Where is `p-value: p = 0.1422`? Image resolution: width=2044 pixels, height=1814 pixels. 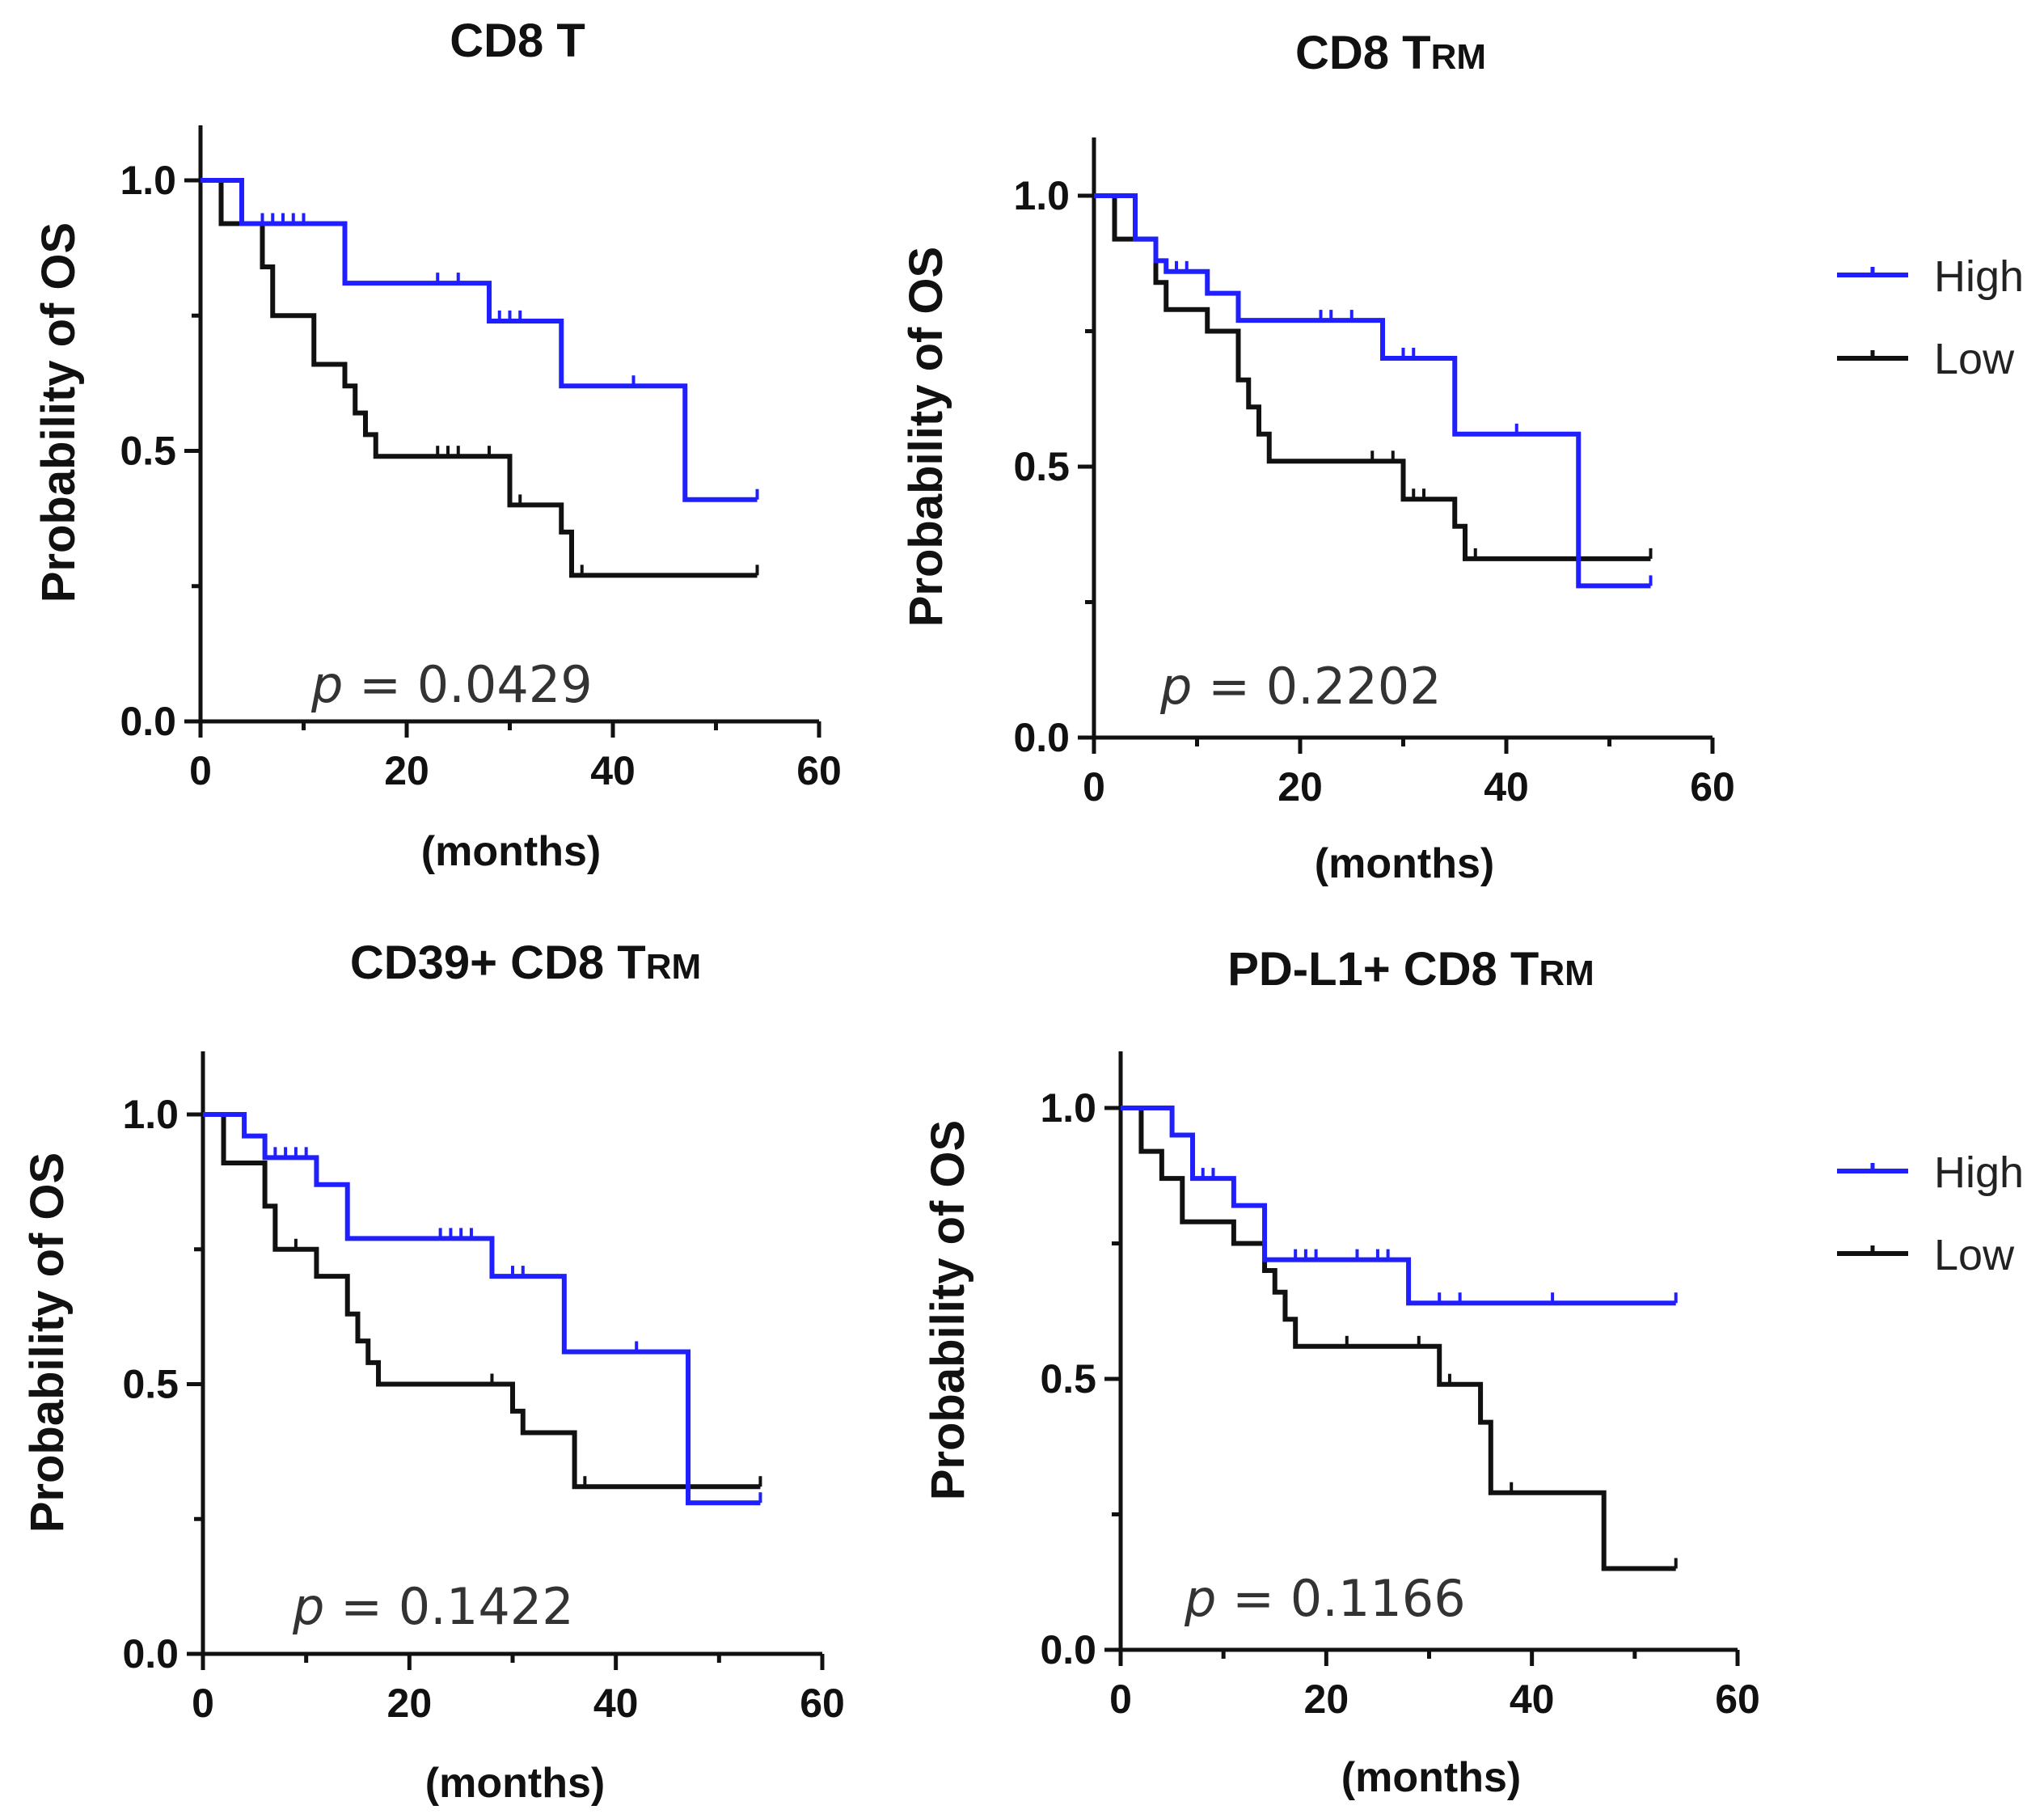
p-value: p = 0.1422 is located at coordinates (433, 1606).